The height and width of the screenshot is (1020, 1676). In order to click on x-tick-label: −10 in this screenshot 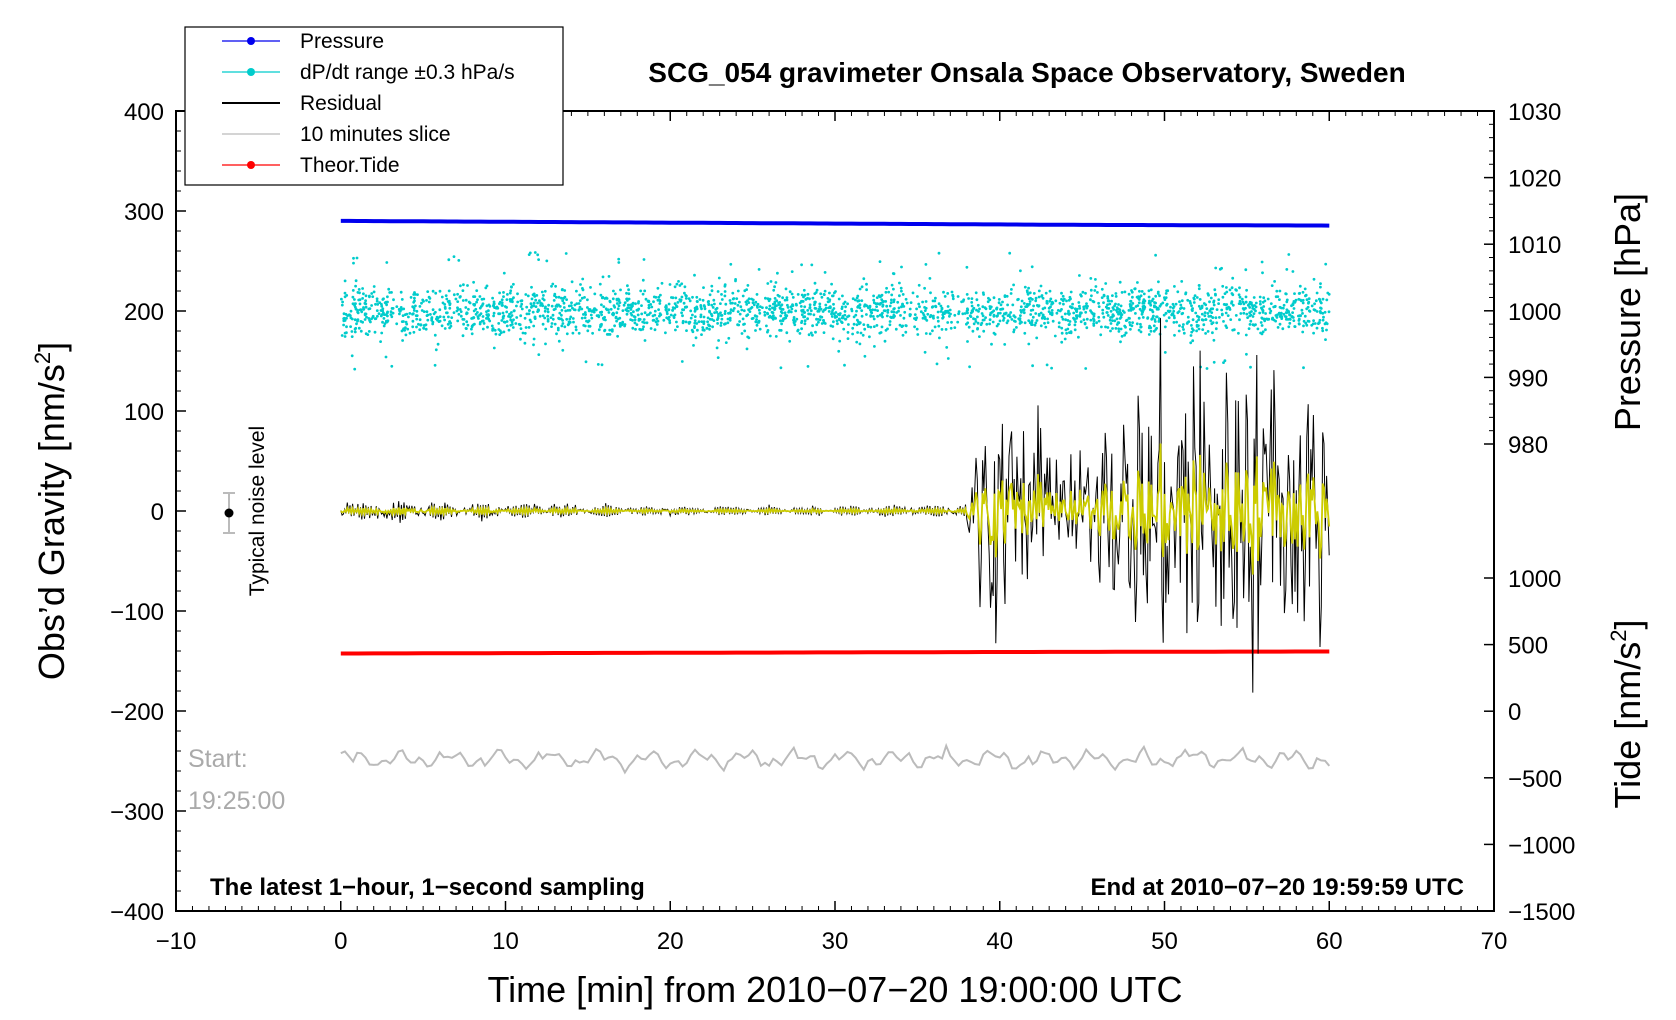, I will do `click(176, 941)`.